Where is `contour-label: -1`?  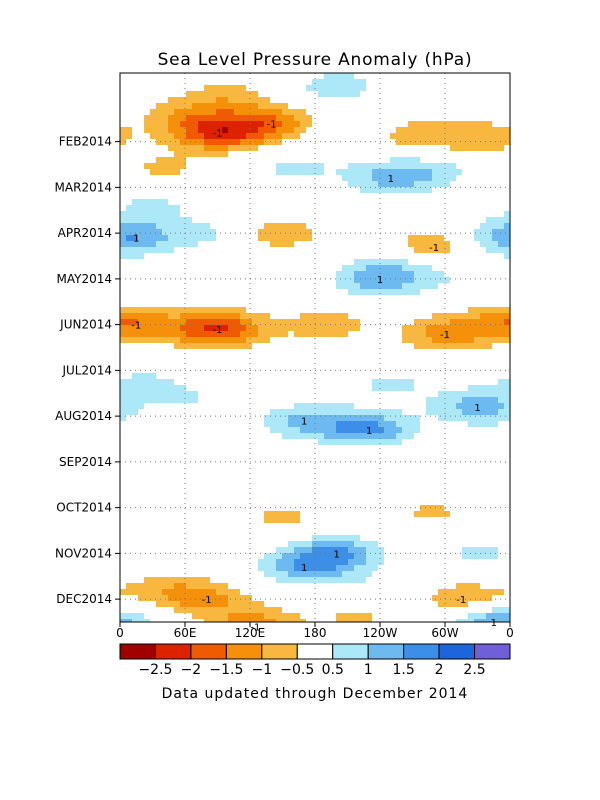
contour-label: -1 is located at coordinates (445, 335).